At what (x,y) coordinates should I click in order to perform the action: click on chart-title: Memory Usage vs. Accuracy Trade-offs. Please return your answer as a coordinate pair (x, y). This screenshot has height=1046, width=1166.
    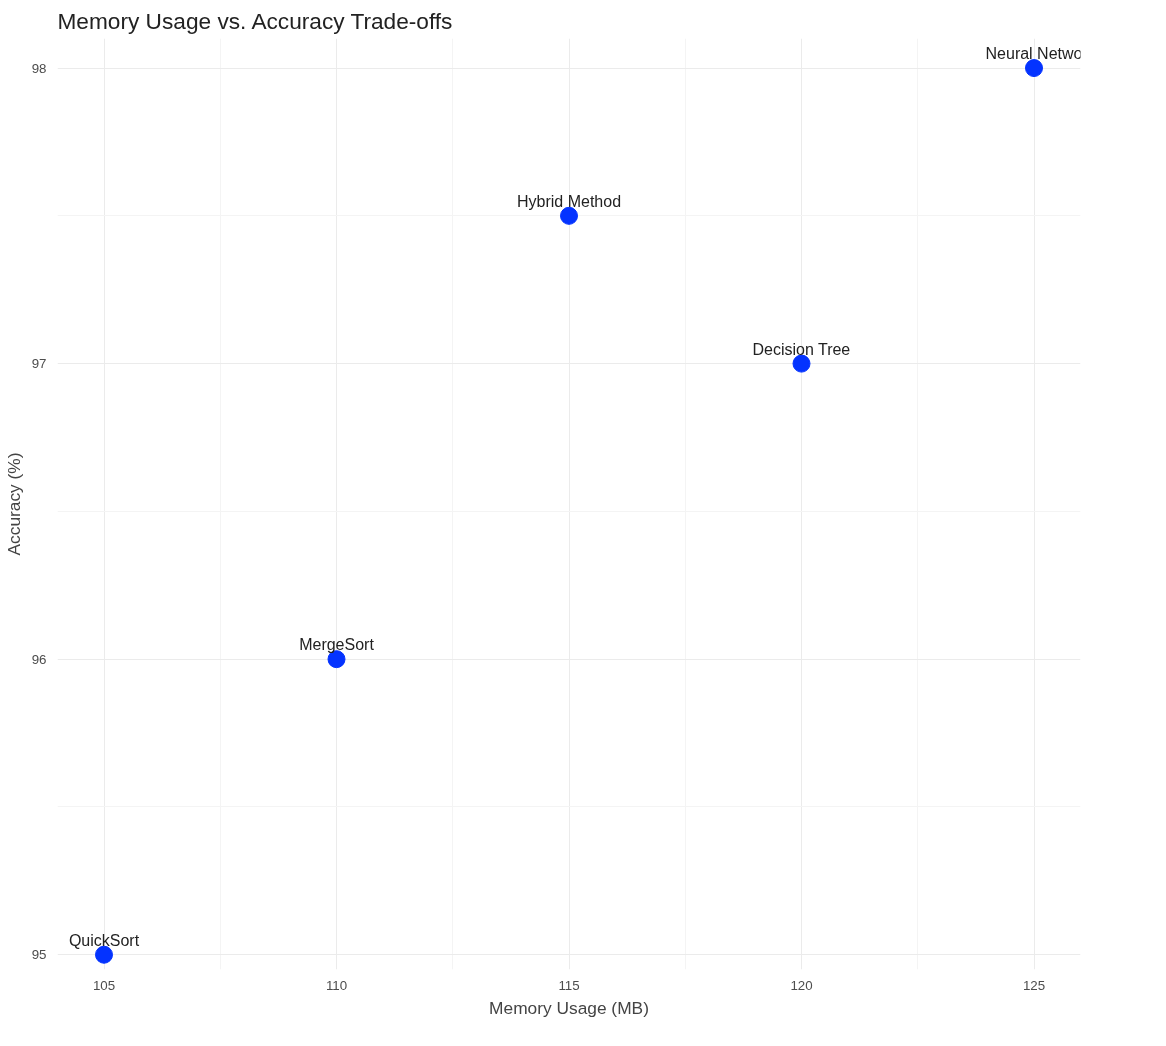
    Looking at the image, I should click on (255, 20).